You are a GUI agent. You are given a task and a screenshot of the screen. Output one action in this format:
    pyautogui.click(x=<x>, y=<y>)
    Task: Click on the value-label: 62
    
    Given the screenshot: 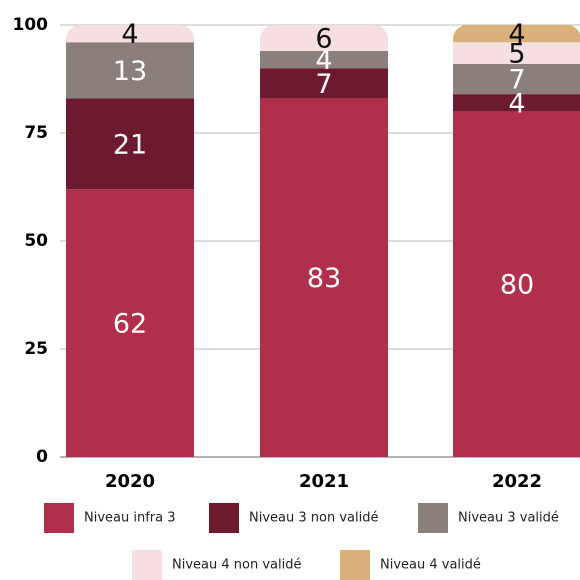 What is the action you would take?
    pyautogui.click(x=130, y=324)
    